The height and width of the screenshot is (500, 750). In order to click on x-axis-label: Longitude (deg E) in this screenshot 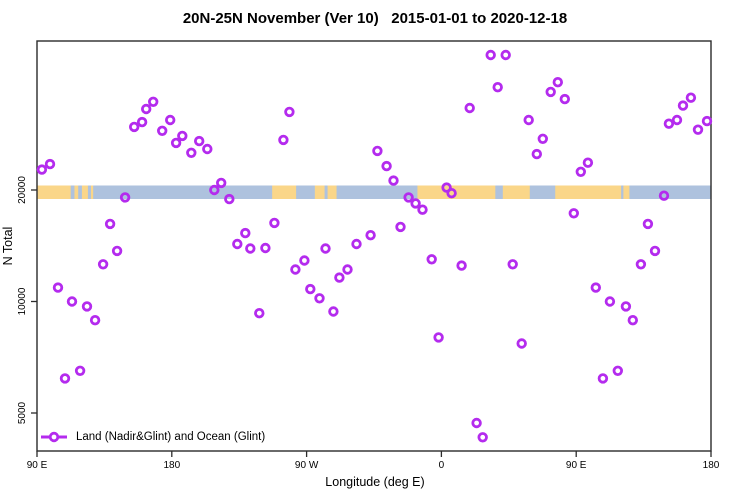, I will do `click(375, 482)`.